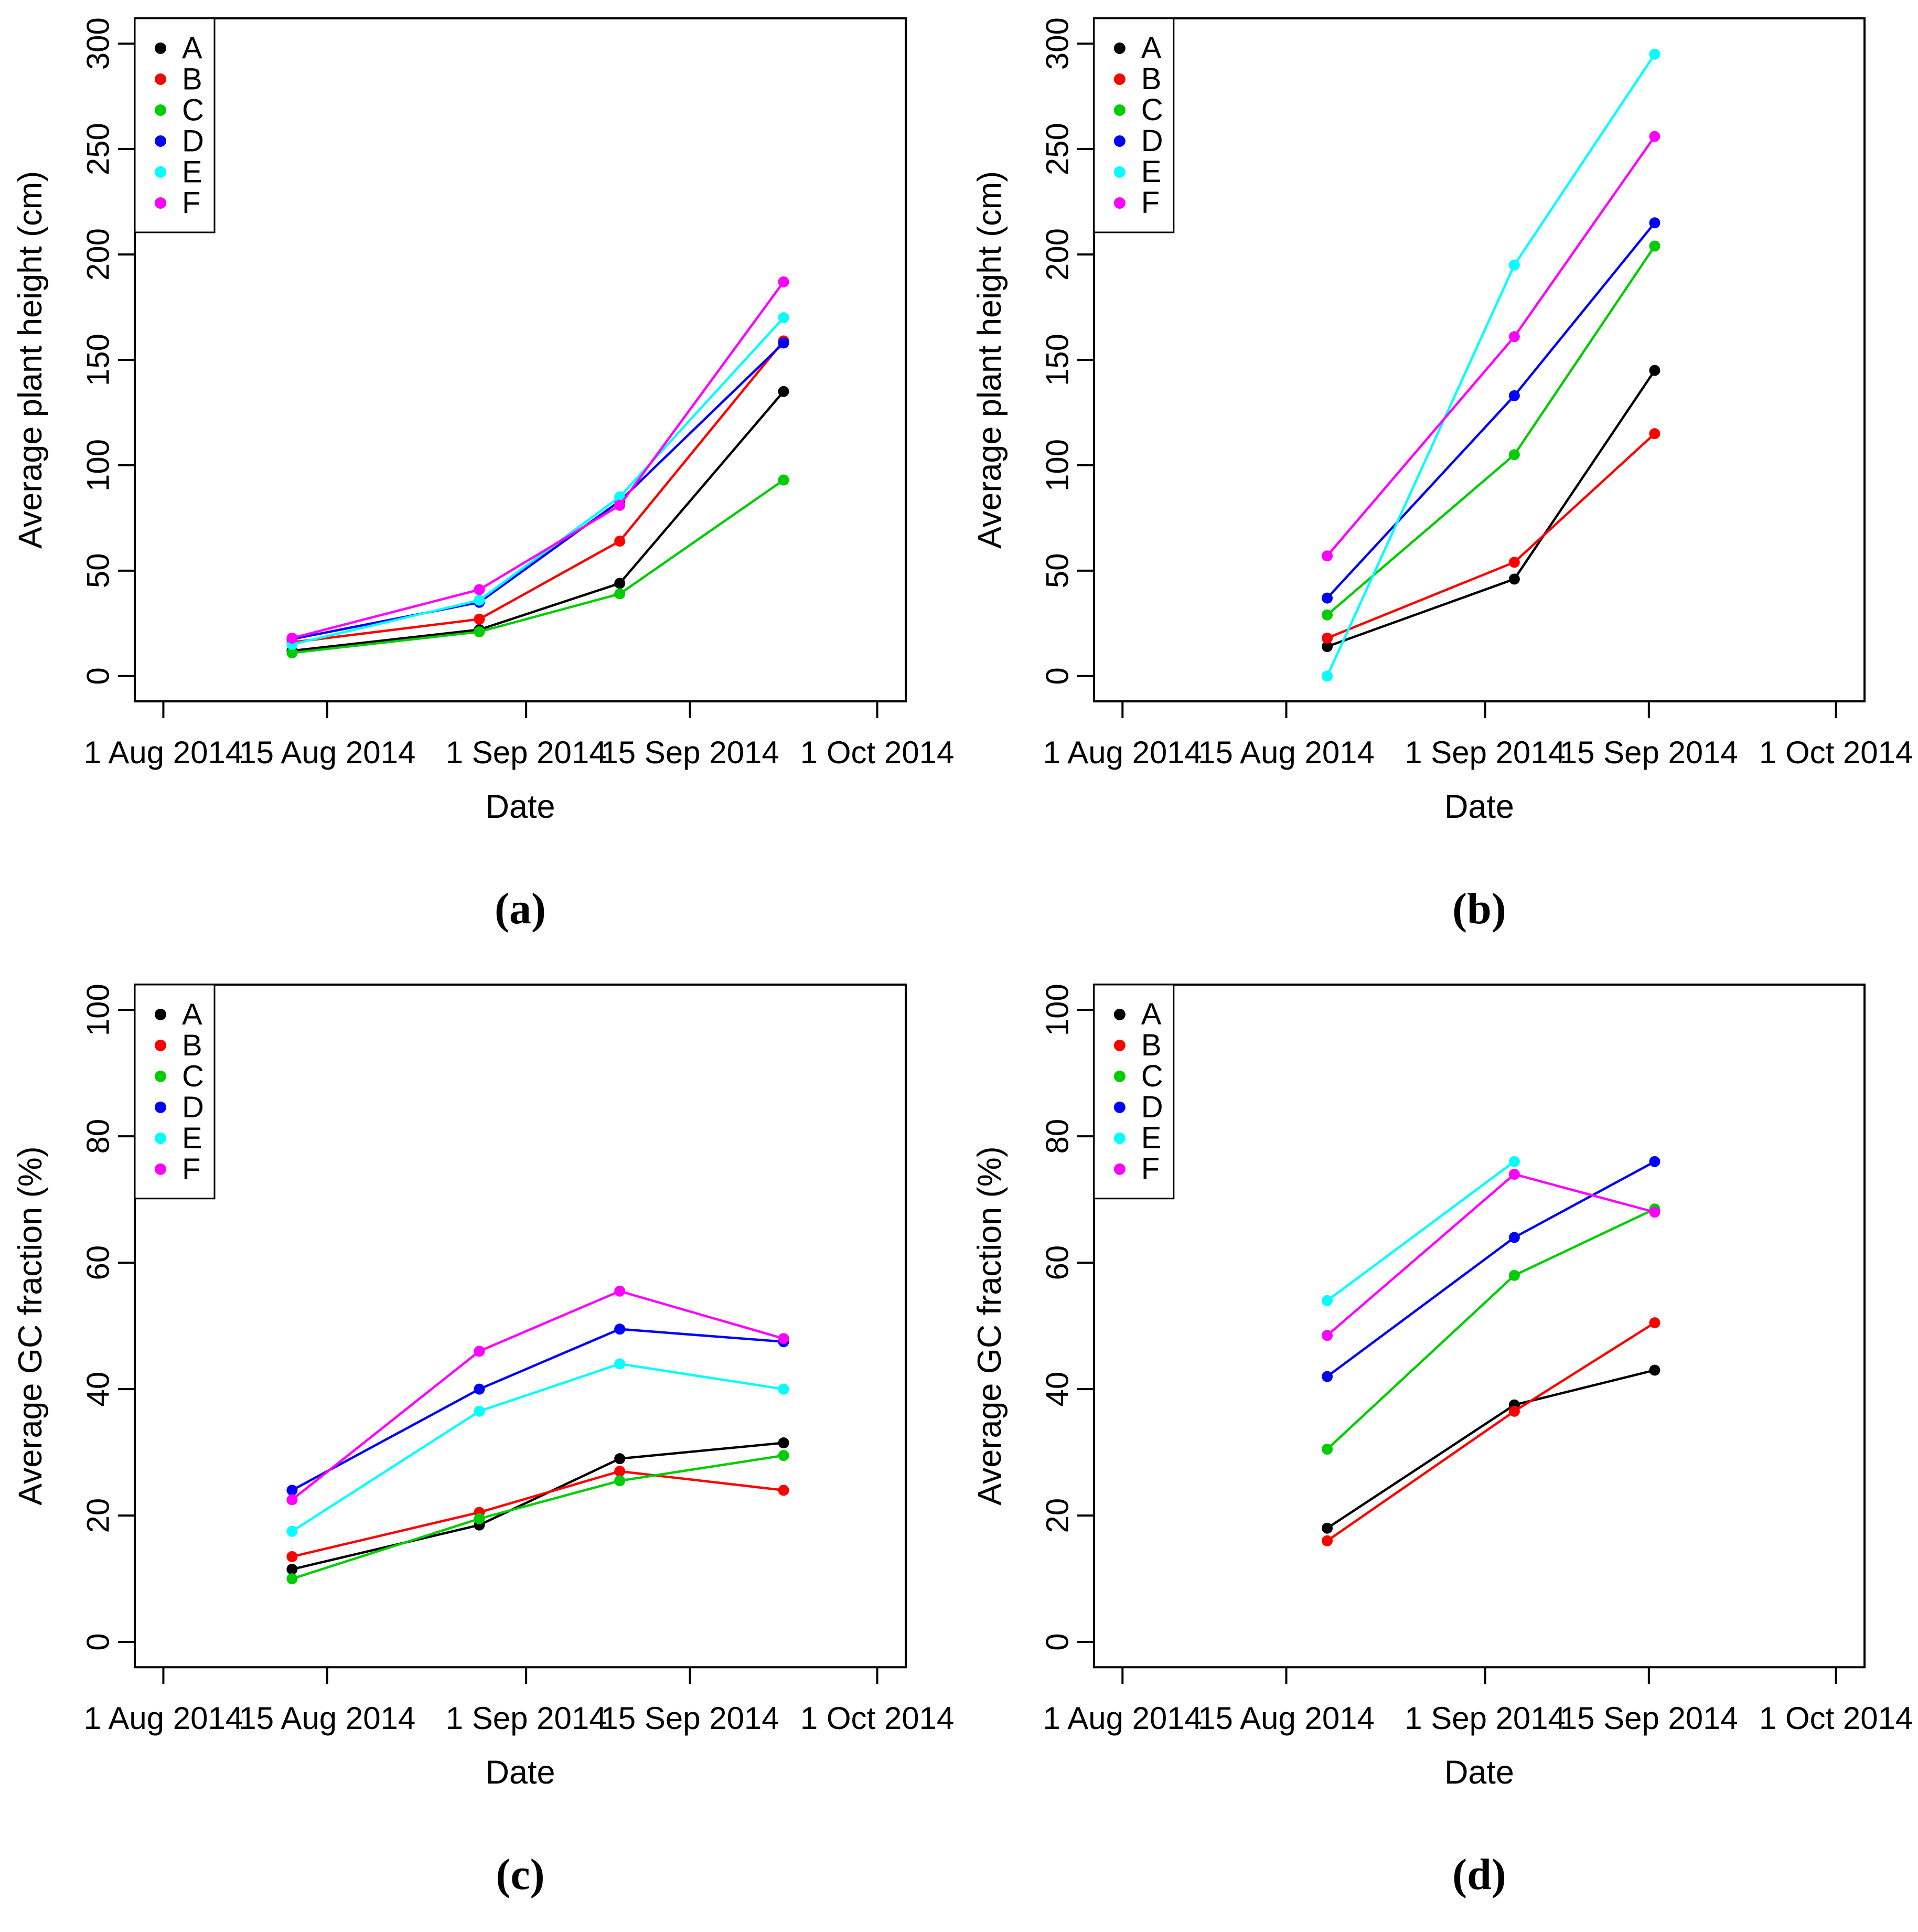 The image size is (1918, 1932). I want to click on legend-marker-C, so click(160, 1076).